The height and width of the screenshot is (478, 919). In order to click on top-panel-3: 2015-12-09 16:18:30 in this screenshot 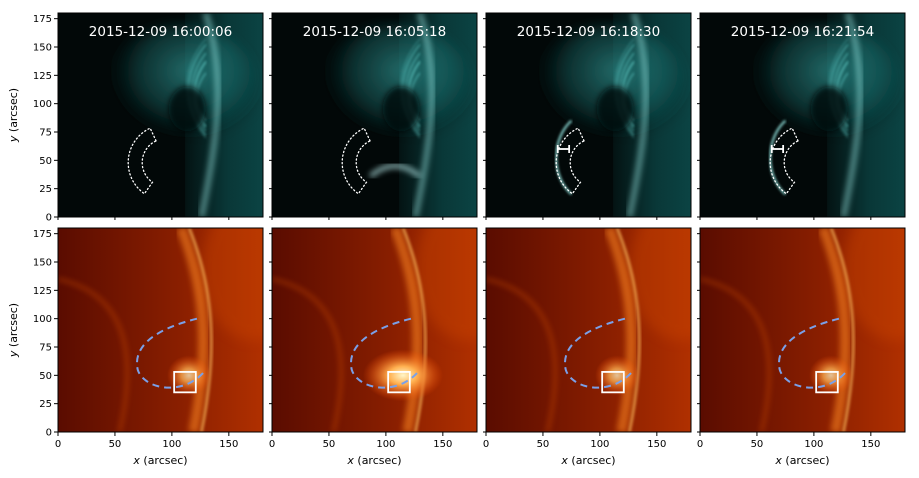, I will do `click(588, 115)`.